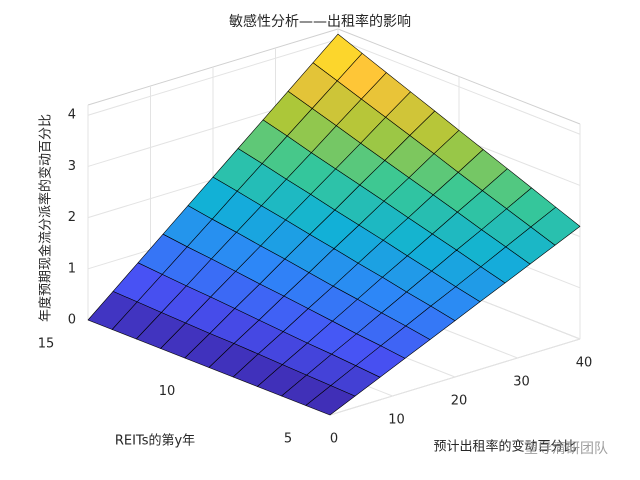 Image resolution: width=640 pixels, height=480 pixels. What do you see at coordinates (455, 377) in the screenshot?
I see `y-grid-line` at bounding box center [455, 377].